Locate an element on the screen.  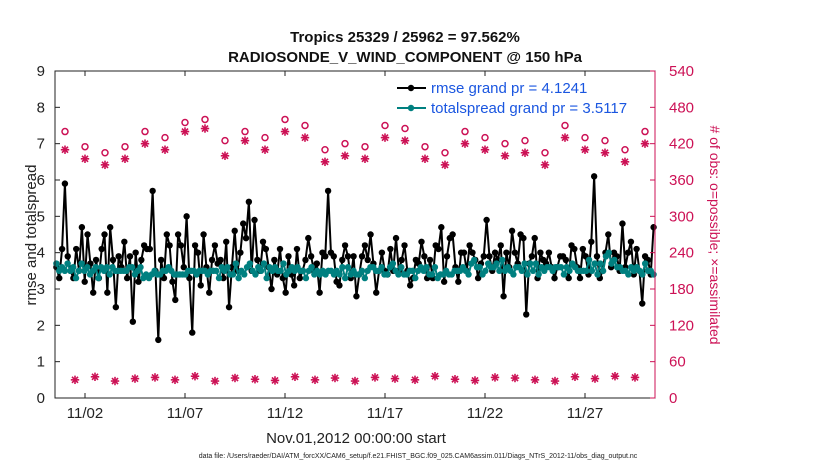
chart-subtitle: RADIOSONDE_V_WIND_COMPONENT @ 150 hPa is located at coordinates (405, 57).